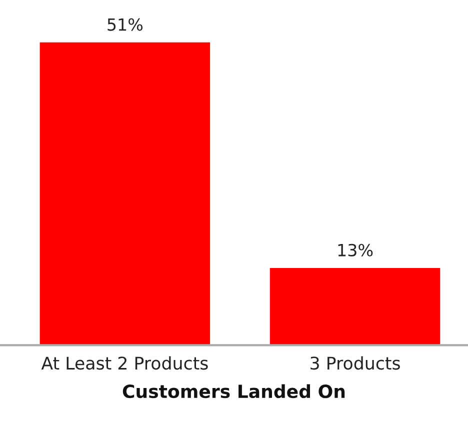  Describe the element at coordinates (233, 391) in the screenshot. I see `x-axis-title: Customers Landed On` at that location.